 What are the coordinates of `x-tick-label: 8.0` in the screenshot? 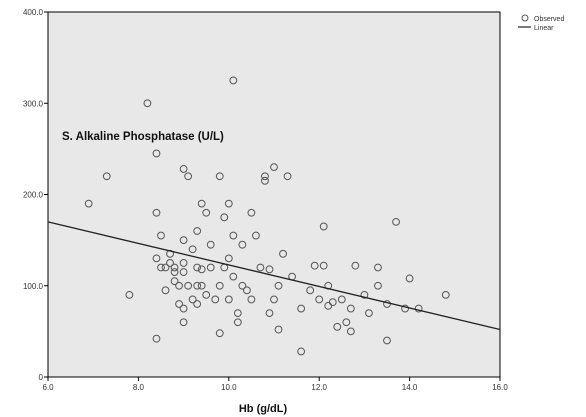 It's located at (139, 387).